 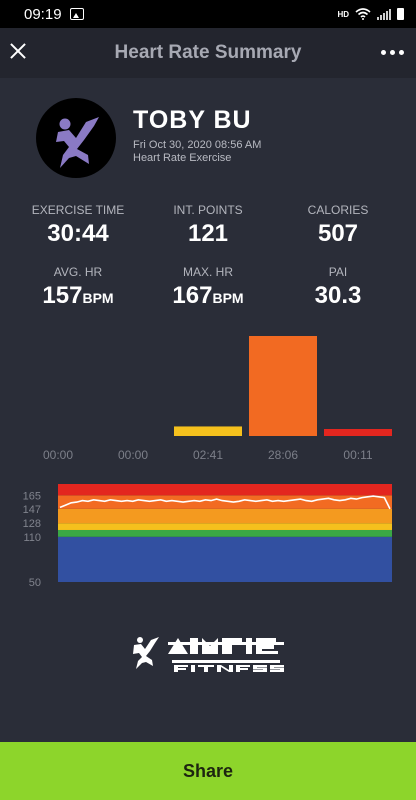 What do you see at coordinates (197, 145) in the screenshot?
I see `session-date: Fri Oct 30, 2020 08:56 AM` at bounding box center [197, 145].